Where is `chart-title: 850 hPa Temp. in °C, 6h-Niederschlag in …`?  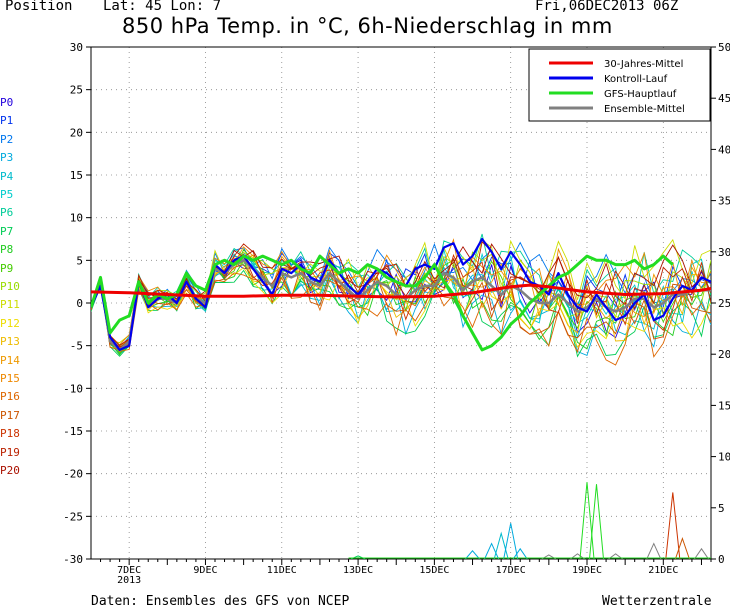 chart-title: 850 hPa Temp. in °C, 6h-Niederschlag in … is located at coordinates (367, 26).